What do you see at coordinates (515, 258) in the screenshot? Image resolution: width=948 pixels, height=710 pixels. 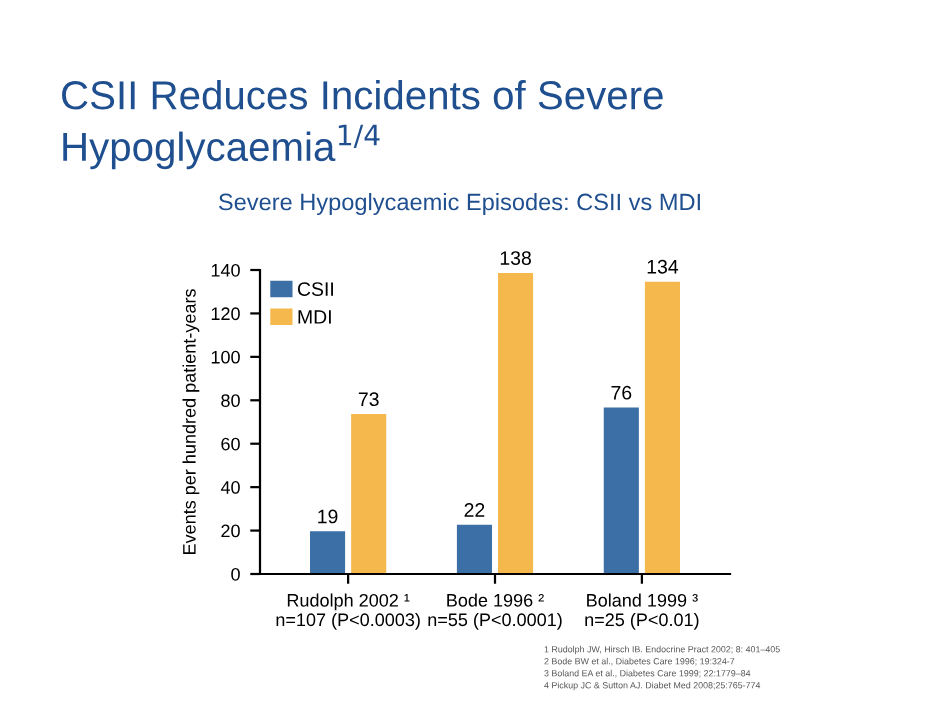 I see `data-label: 138` at bounding box center [515, 258].